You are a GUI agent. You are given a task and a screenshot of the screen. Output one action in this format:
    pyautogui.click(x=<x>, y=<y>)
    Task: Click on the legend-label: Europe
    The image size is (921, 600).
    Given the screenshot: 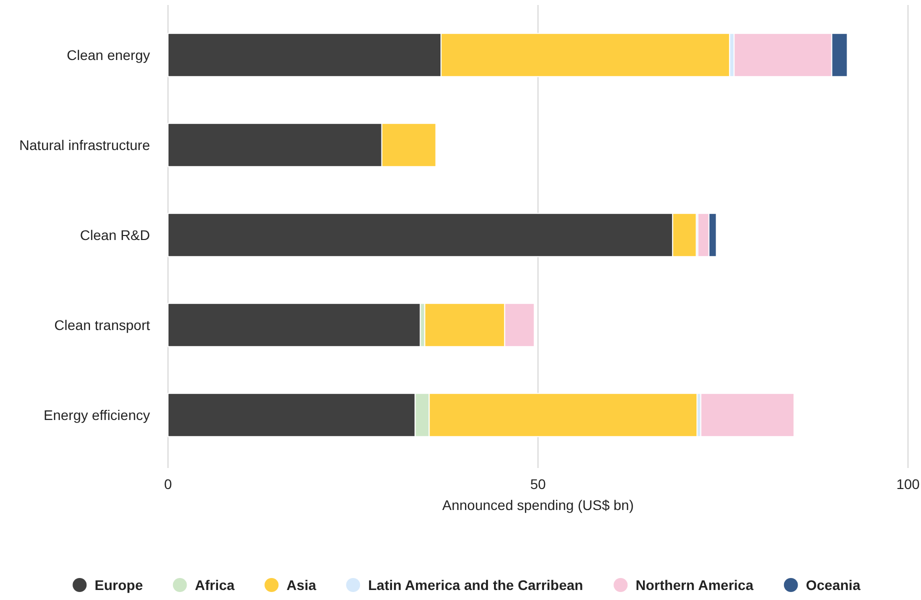 What is the action you would take?
    pyautogui.click(x=119, y=585)
    